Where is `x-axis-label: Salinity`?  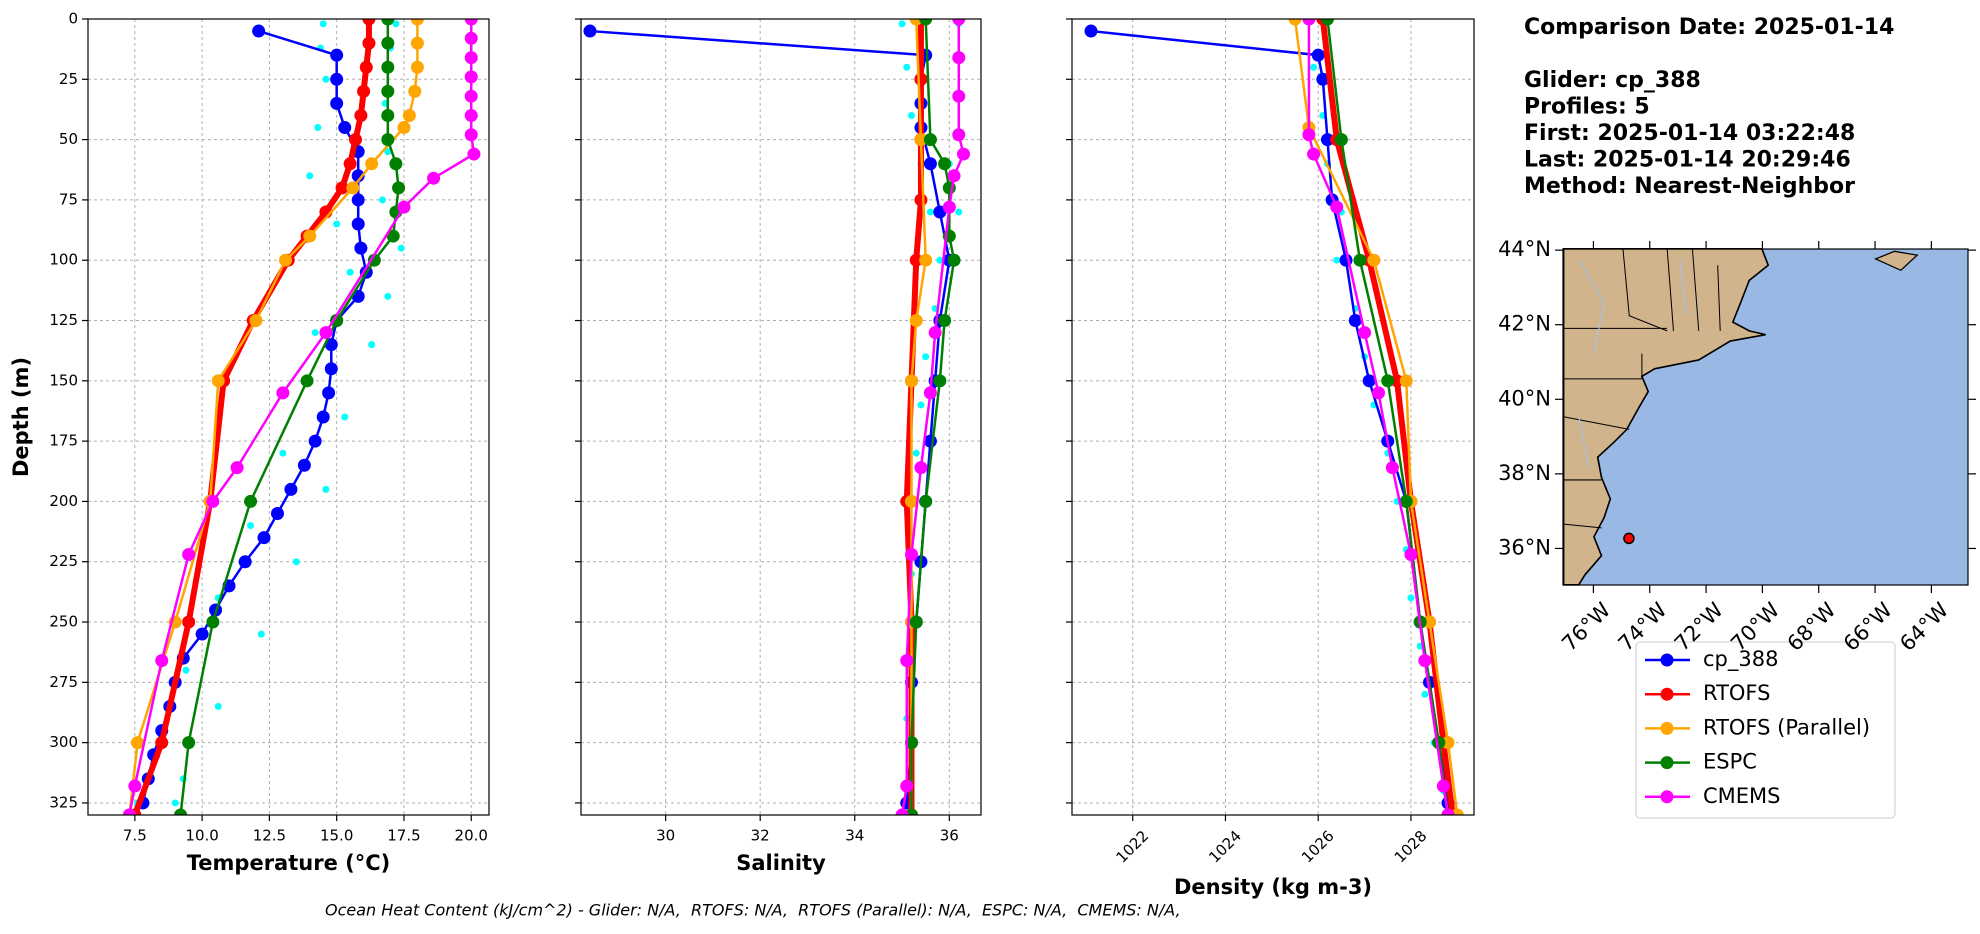
x-axis-label: Salinity is located at coordinates (781, 863).